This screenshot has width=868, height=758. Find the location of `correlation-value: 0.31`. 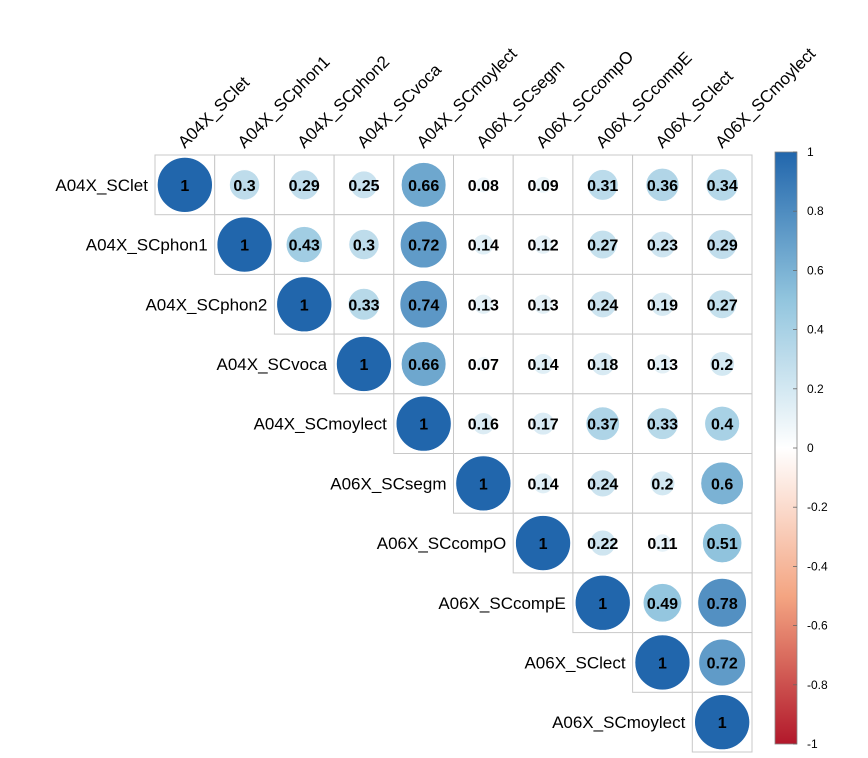

correlation-value: 0.31 is located at coordinates (602, 186).